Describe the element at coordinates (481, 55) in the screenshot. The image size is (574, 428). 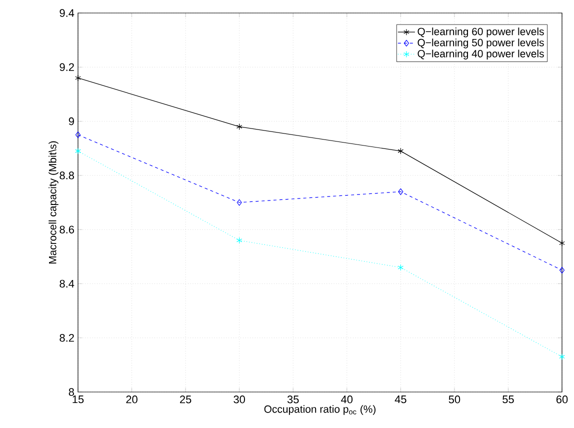
I see `legend-label: Q−learning 40 power levels` at that location.